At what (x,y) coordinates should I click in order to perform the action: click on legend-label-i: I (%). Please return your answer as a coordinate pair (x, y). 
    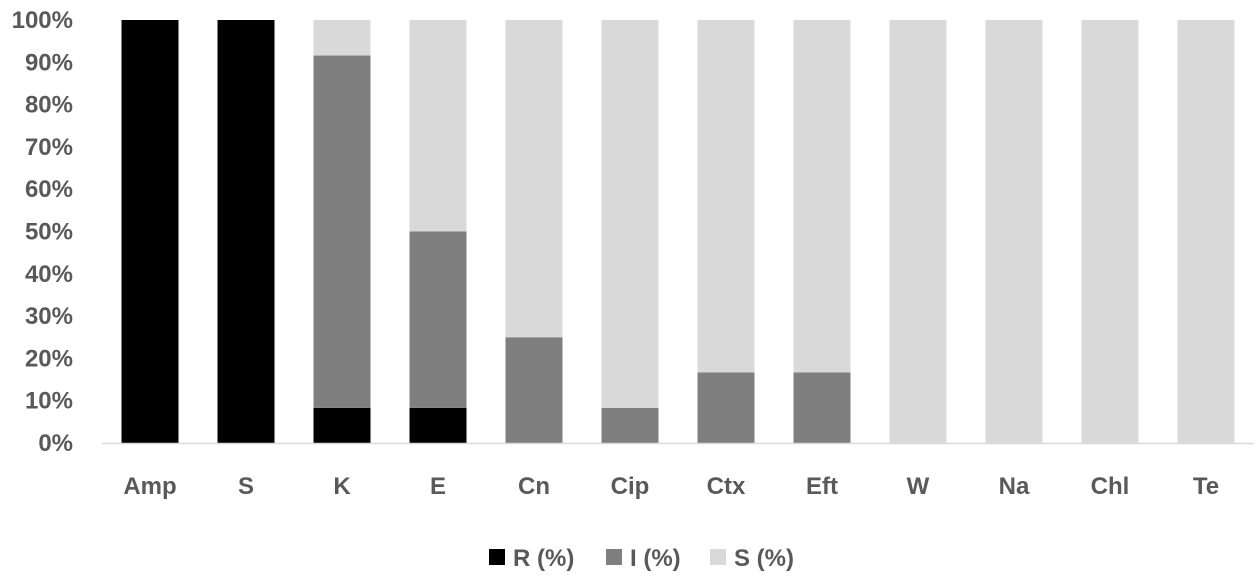
    Looking at the image, I should click on (655, 558).